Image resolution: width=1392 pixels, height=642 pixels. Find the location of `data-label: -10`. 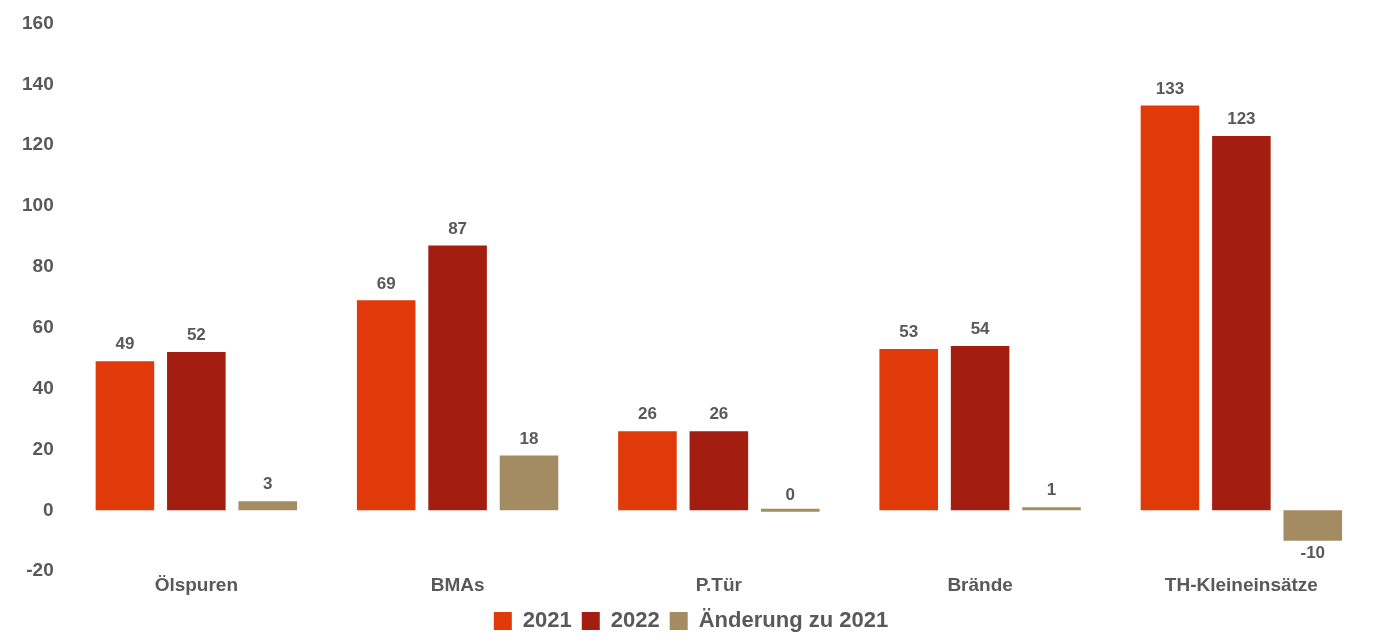

data-label: -10 is located at coordinates (1313, 552).